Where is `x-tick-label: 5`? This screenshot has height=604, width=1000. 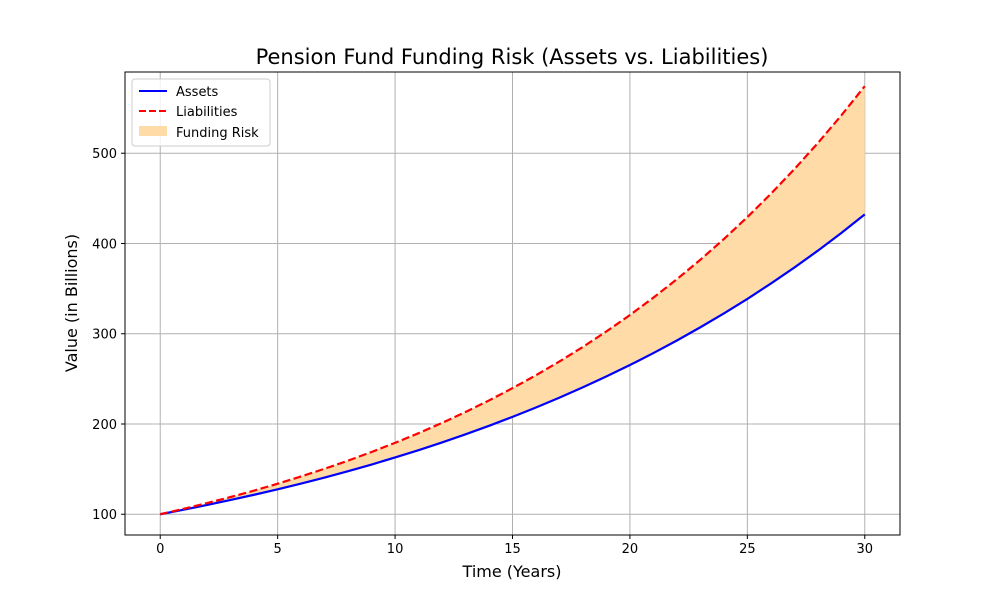
x-tick-label: 5 is located at coordinates (278, 549).